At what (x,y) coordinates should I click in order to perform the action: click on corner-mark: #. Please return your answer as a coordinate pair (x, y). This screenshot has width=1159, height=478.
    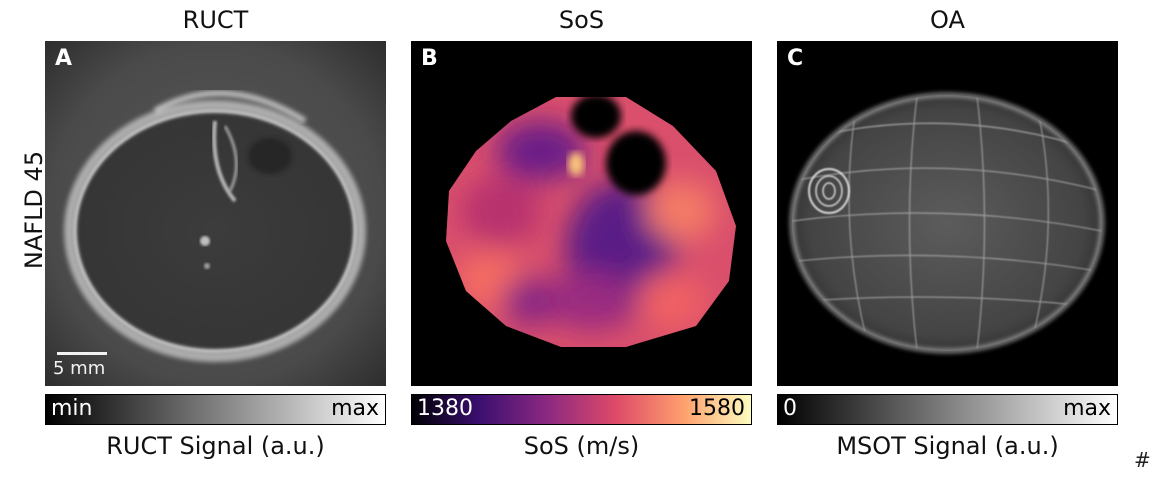
    Looking at the image, I should click on (1142, 460).